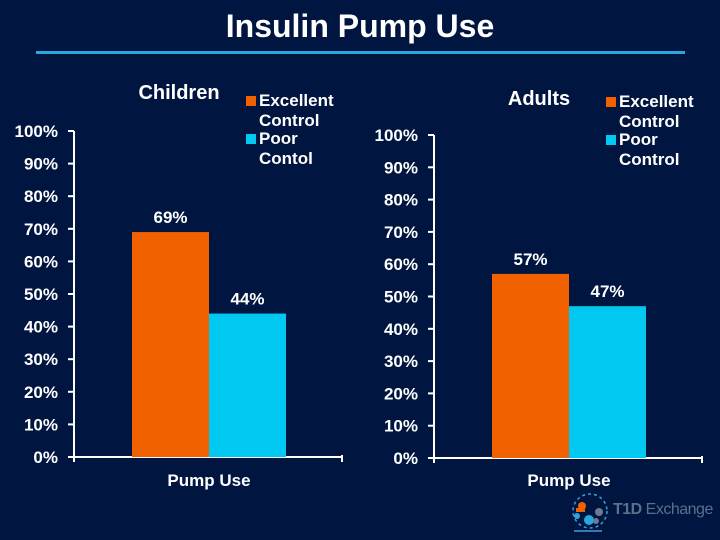 The height and width of the screenshot is (540, 720). I want to click on logo-mark-icon, so click(590, 512).